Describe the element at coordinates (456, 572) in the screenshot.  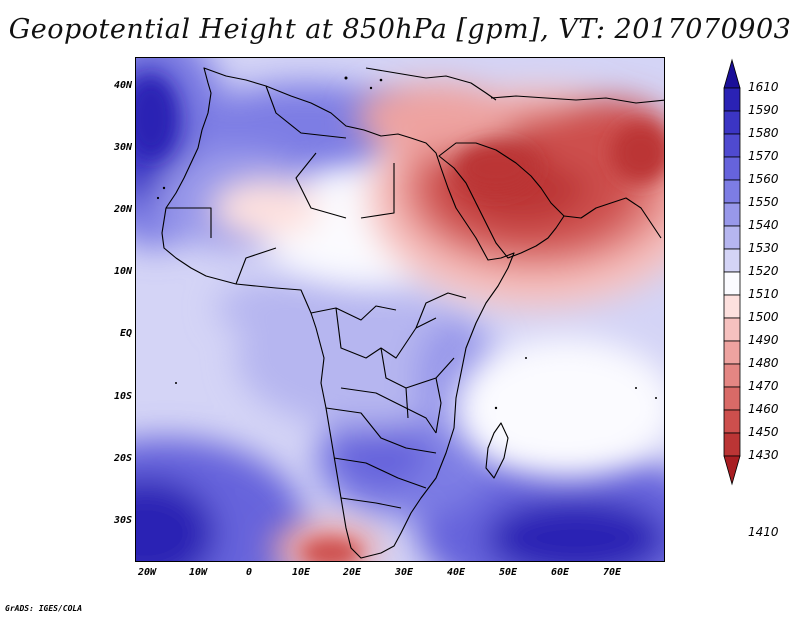
I see `lon-label-40e: 40E` at that location.